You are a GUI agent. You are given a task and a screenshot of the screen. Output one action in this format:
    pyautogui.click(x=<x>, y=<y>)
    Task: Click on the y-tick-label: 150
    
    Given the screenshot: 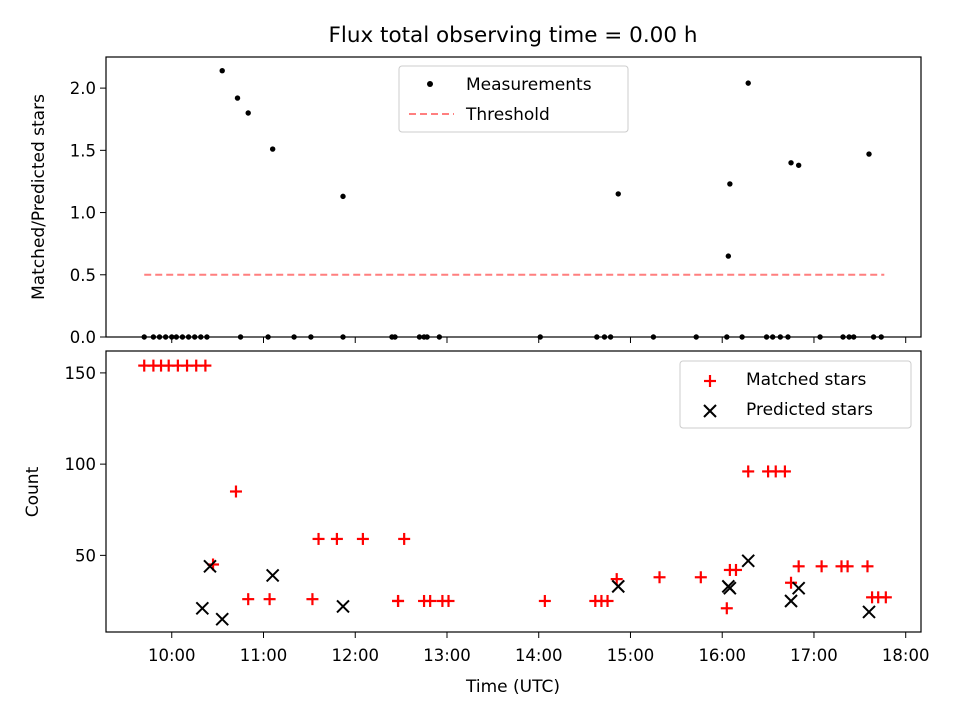 What is the action you would take?
    pyautogui.click(x=81, y=373)
    